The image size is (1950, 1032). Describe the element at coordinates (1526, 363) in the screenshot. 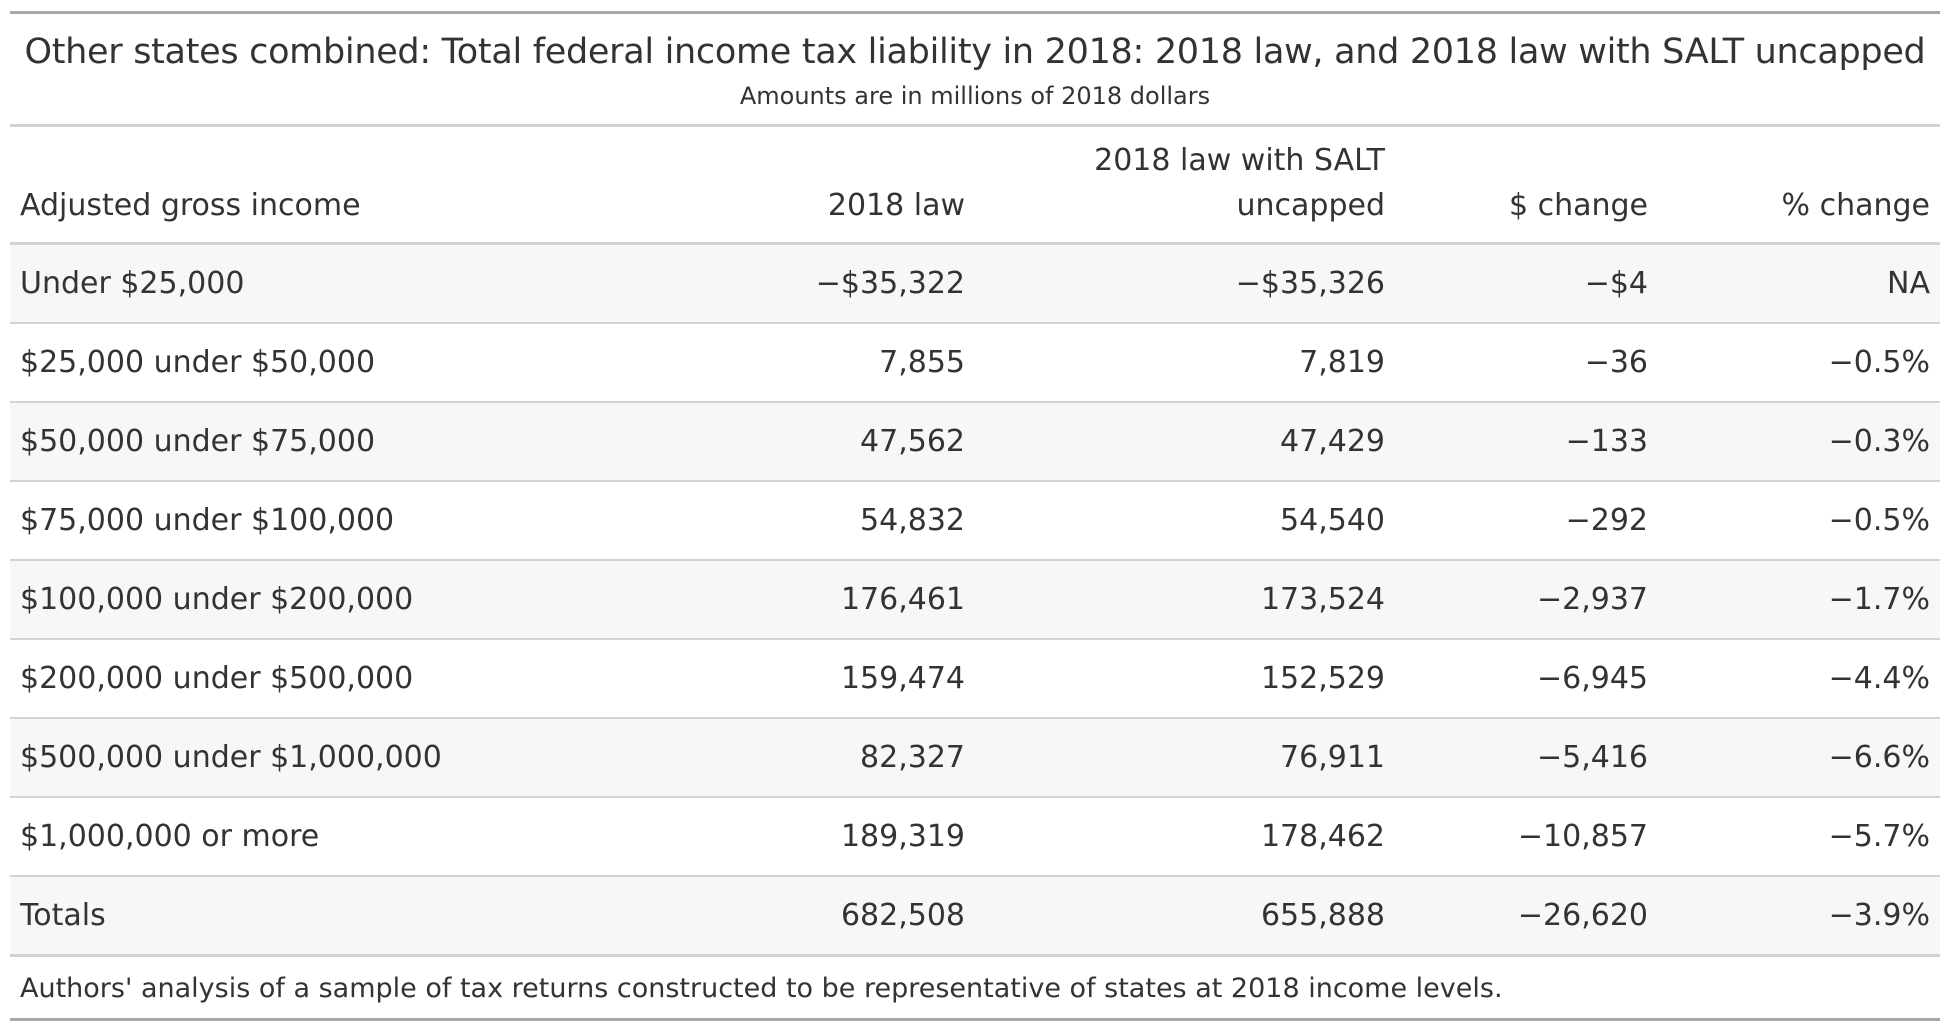

I see `table-cell: −36` at that location.